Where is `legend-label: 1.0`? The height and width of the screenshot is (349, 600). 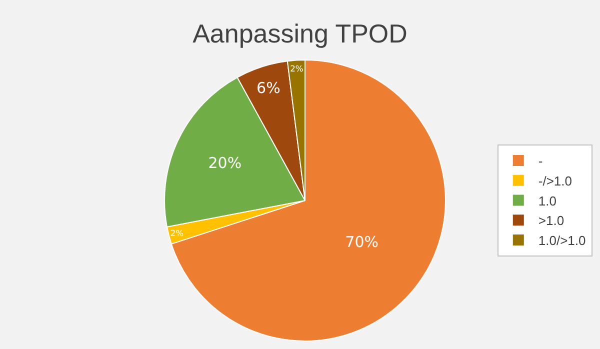 legend-label: 1.0 is located at coordinates (547, 200).